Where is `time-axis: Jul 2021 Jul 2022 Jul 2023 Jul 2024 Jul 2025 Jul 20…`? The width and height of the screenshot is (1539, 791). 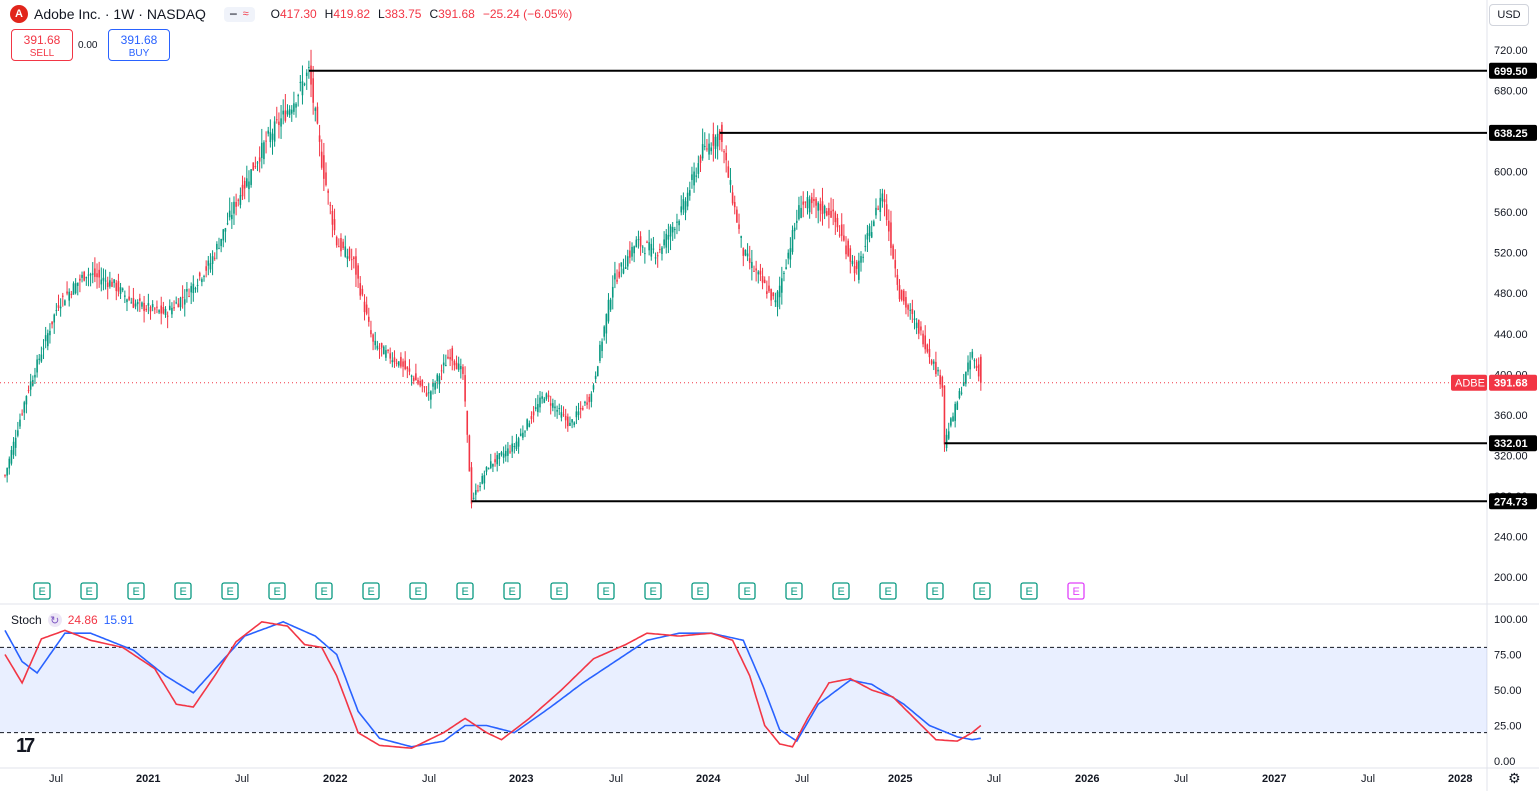
time-axis: Jul 2021 Jul 2022 Jul 2023 Jul 2024 Jul 2025 Jul 20… is located at coordinates (760, 779).